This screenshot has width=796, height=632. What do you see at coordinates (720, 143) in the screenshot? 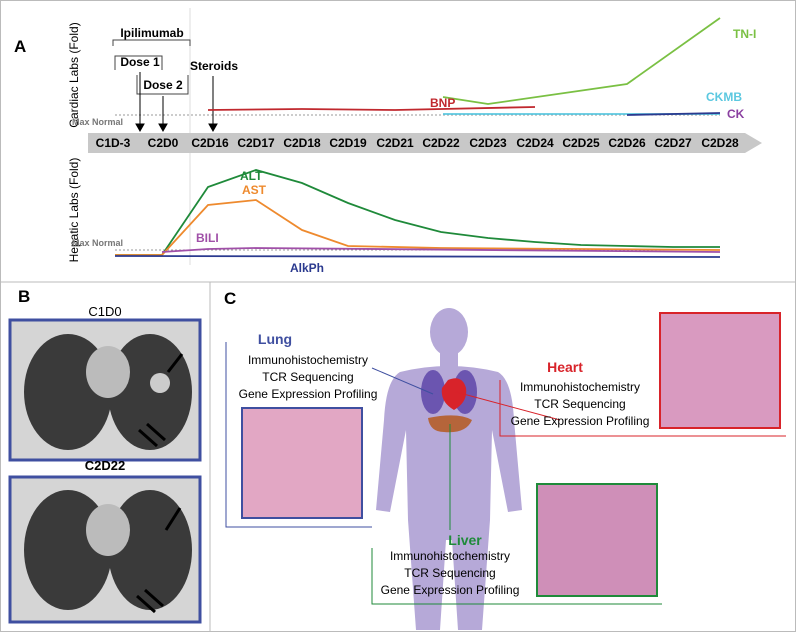
I see `timeline-label: C2D28` at bounding box center [720, 143].